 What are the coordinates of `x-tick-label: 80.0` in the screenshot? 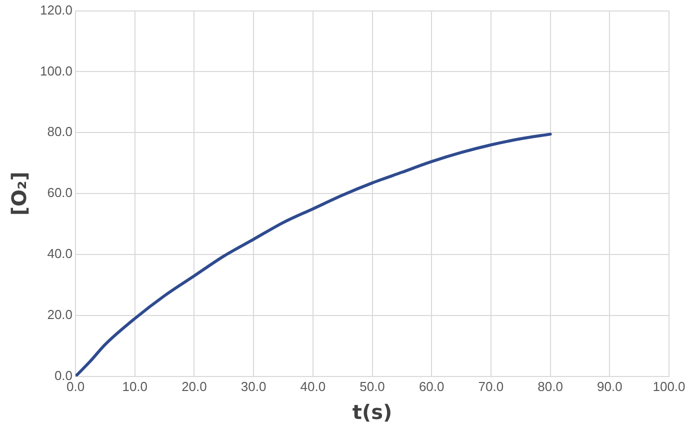 It's located at (550, 386).